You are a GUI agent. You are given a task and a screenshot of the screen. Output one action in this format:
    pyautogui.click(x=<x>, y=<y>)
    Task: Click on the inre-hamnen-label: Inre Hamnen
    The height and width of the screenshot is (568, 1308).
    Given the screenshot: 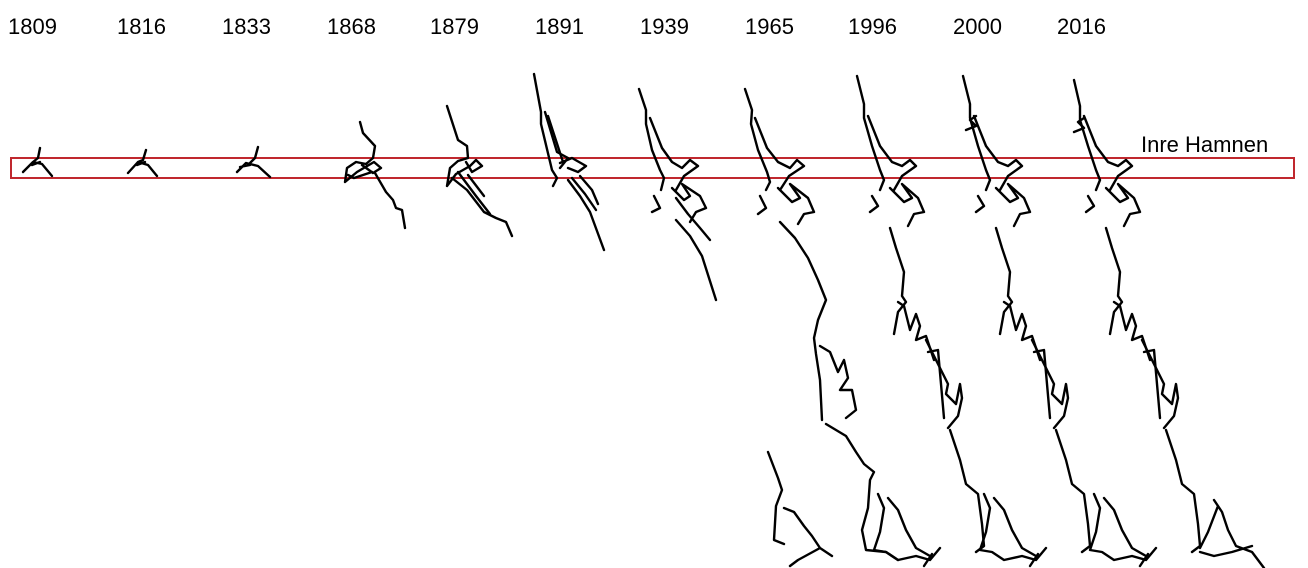 What is the action you would take?
    pyautogui.click(x=1205, y=144)
    